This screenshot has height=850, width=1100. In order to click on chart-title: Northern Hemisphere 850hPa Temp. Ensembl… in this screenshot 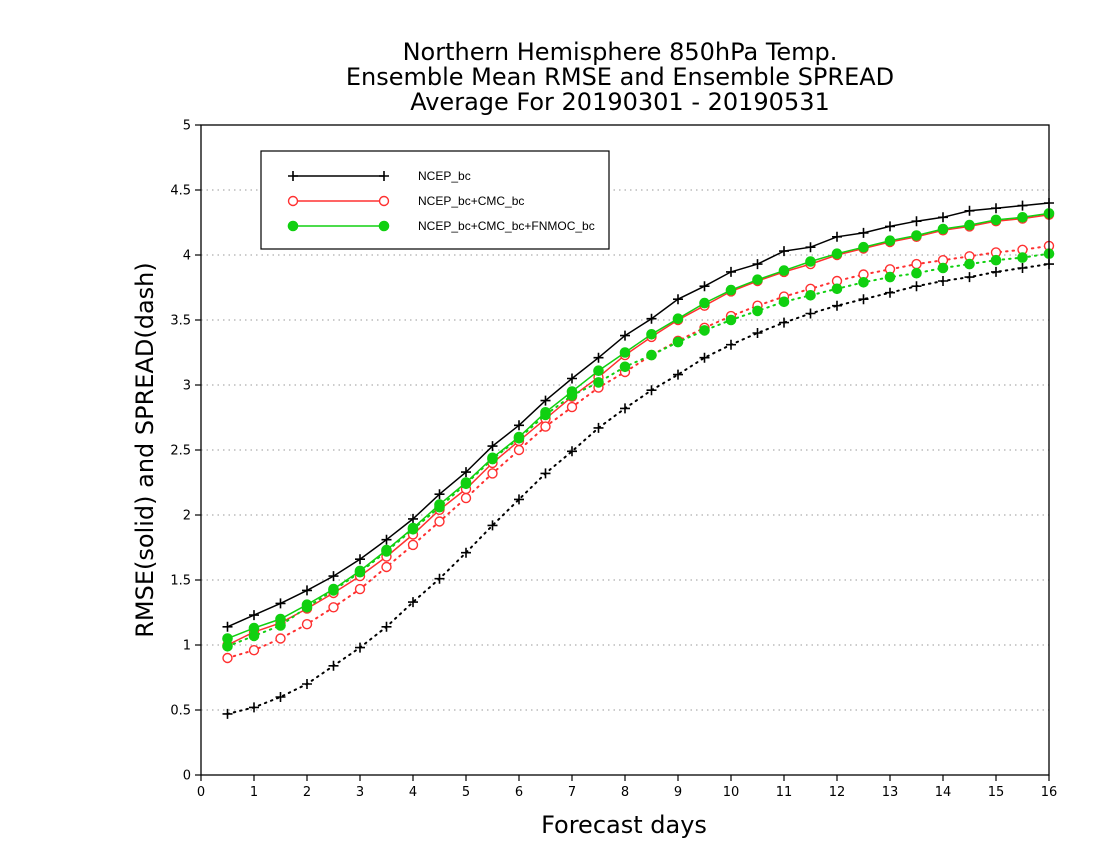, I will do `click(620, 77)`.